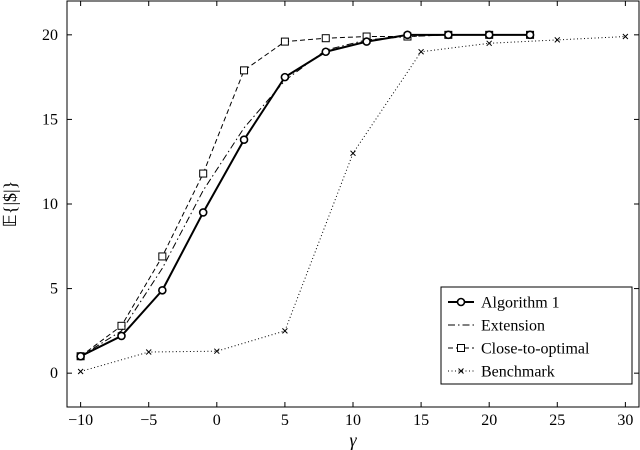 The height and width of the screenshot is (450, 640). I want to click on x-tick-label: 20, so click(489, 420).